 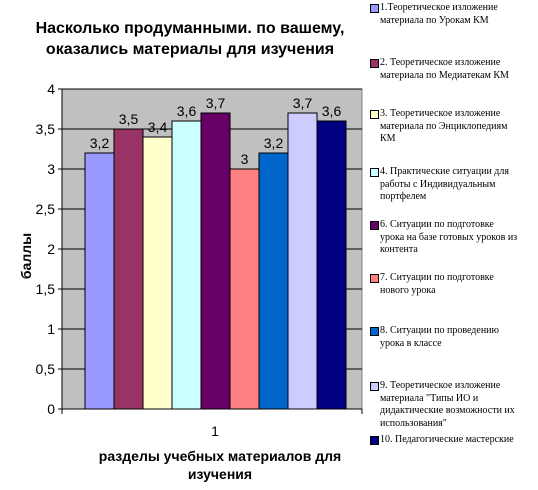 I want to click on legend-label: 10. Педагогические мастерские, so click(x=459, y=440).